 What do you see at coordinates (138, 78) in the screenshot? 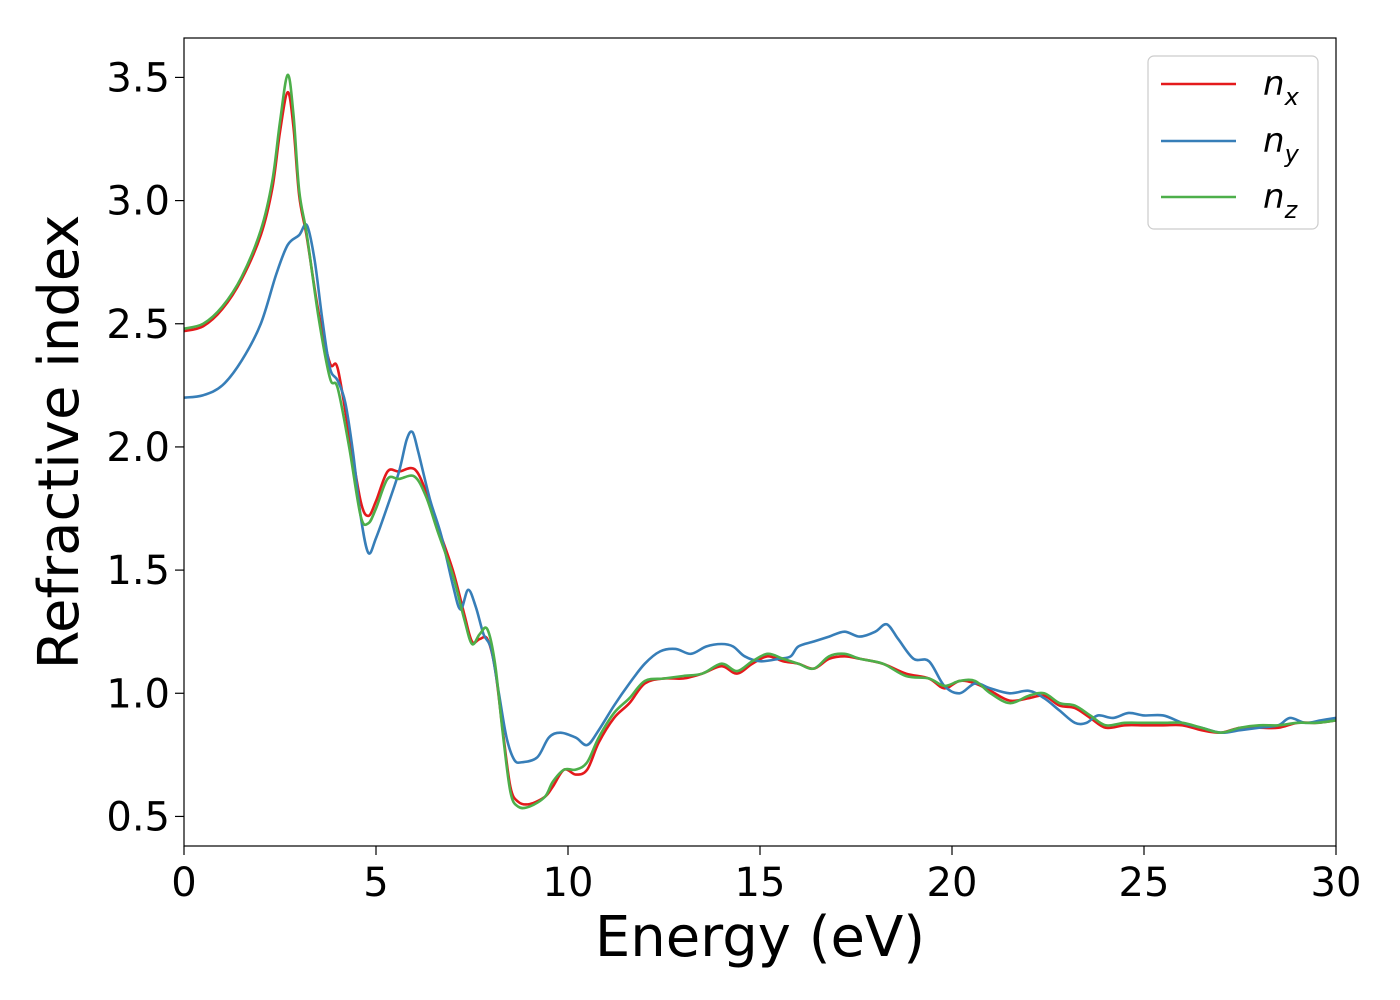
I see `y-tick-label: 3.5` at bounding box center [138, 78].